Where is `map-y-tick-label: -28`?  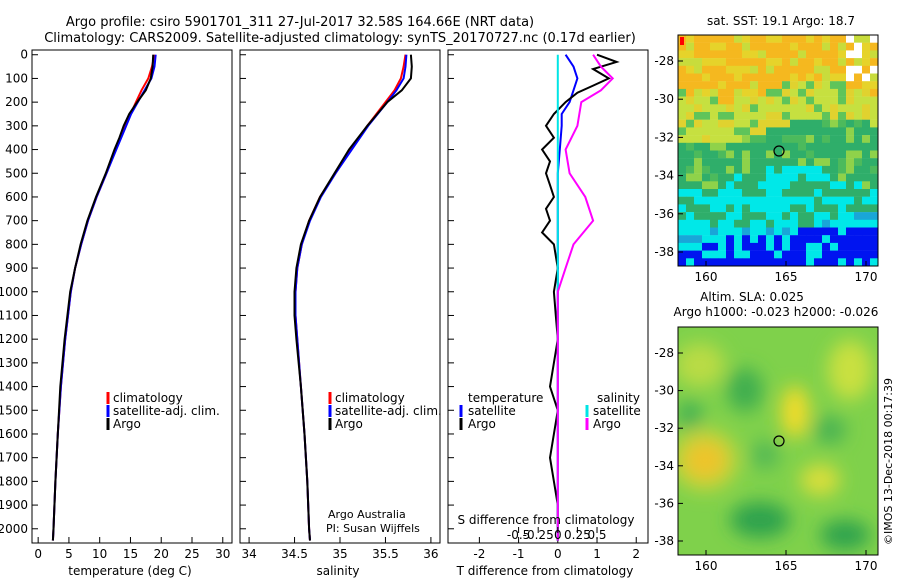
map-y-tick-label: -28 is located at coordinates (664, 353).